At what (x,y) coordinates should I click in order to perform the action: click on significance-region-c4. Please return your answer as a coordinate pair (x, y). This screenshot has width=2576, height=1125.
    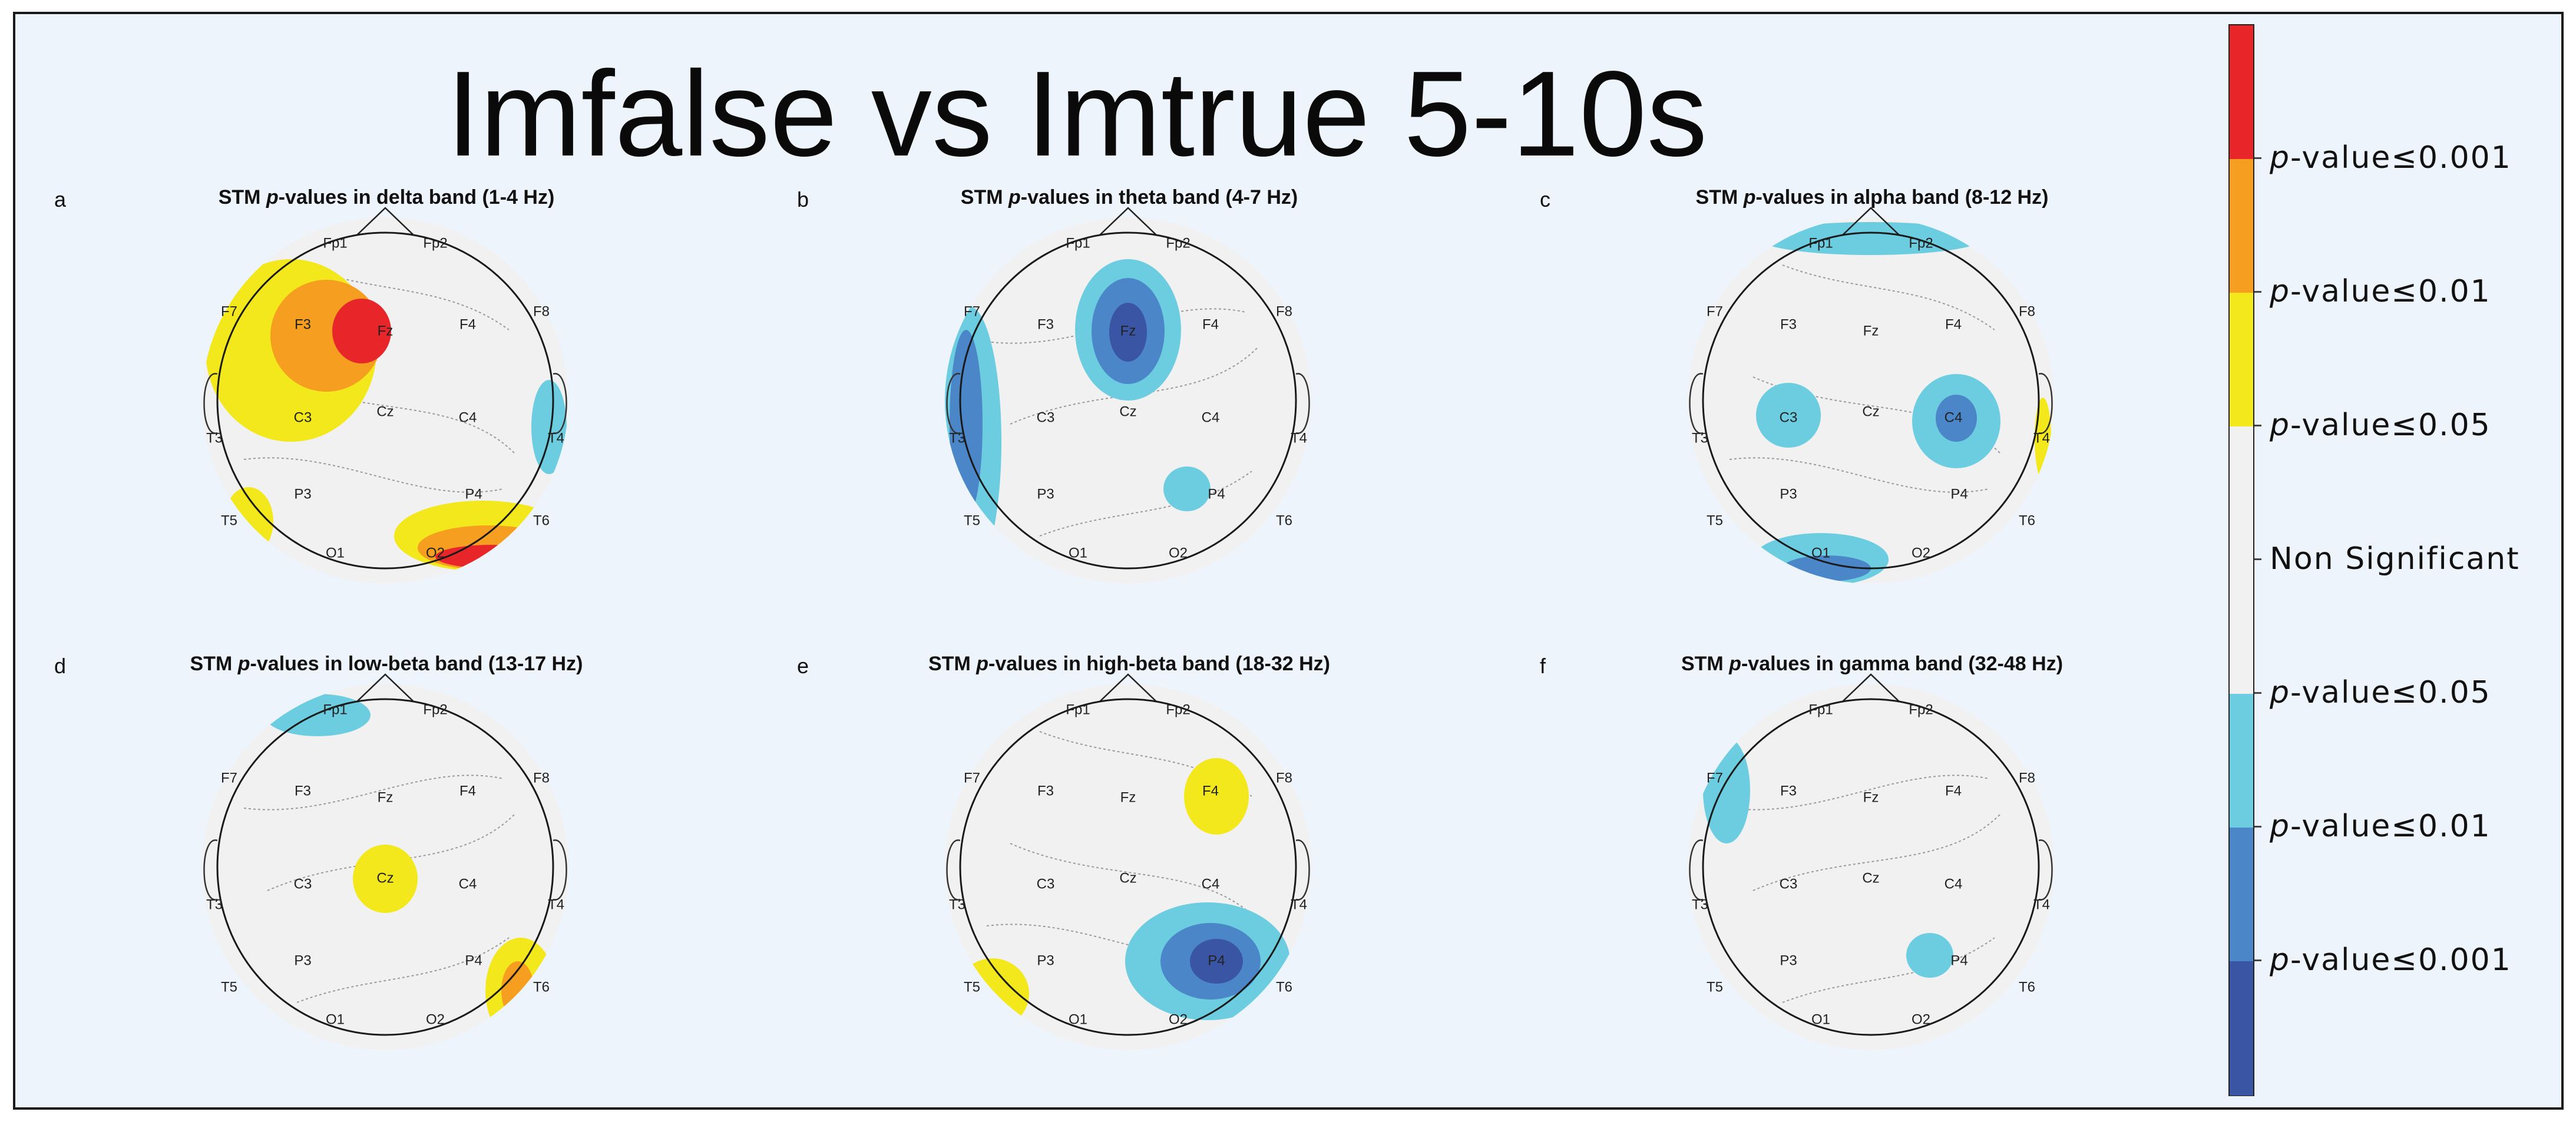
    Looking at the image, I should click on (1956, 418).